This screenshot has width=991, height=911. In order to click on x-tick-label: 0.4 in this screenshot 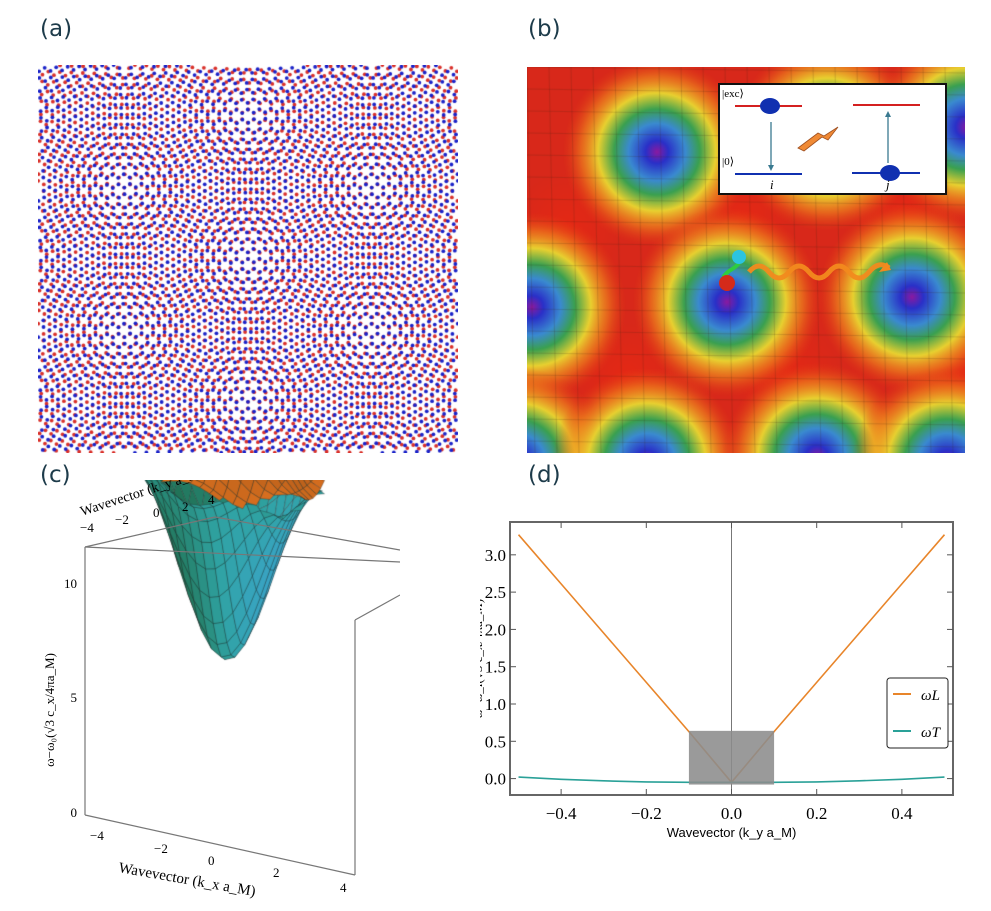, I will do `click(902, 813)`.